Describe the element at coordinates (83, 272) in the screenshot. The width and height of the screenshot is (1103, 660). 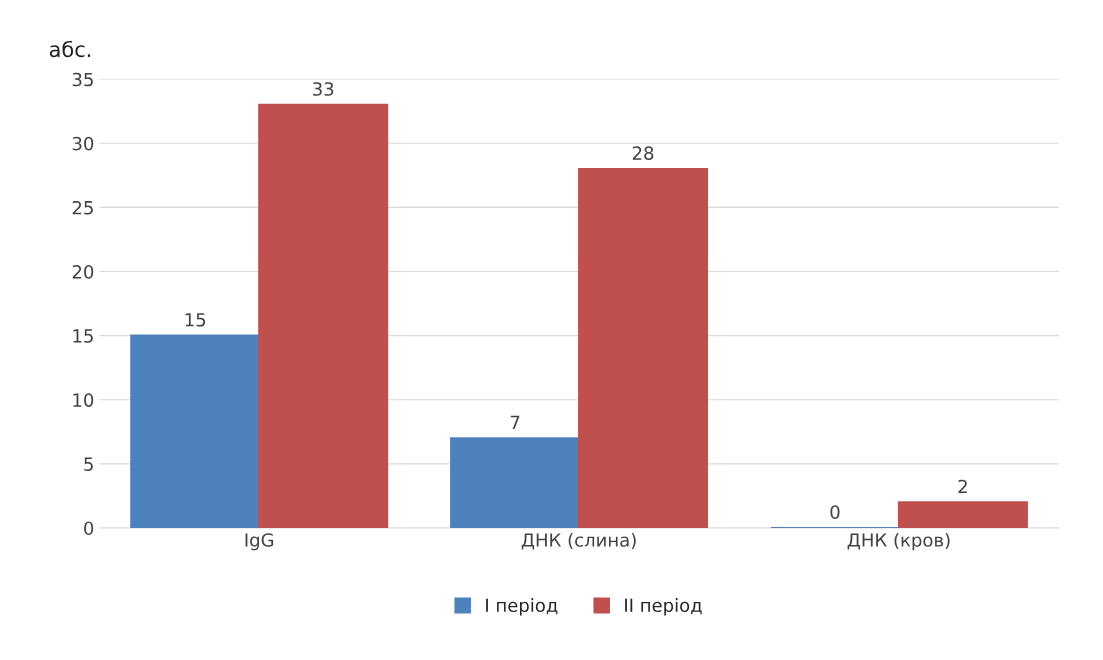
I see `y-tick-label: 20` at that location.